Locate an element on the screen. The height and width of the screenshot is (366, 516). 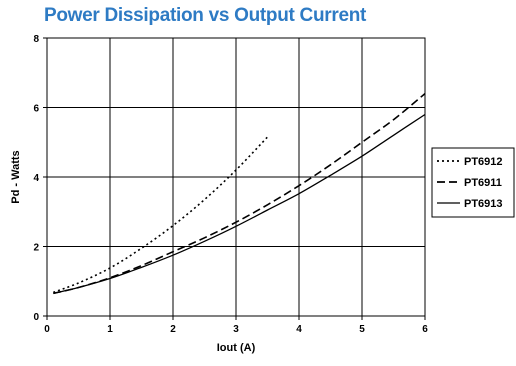
x-tick-label: 6 is located at coordinates (425, 329).